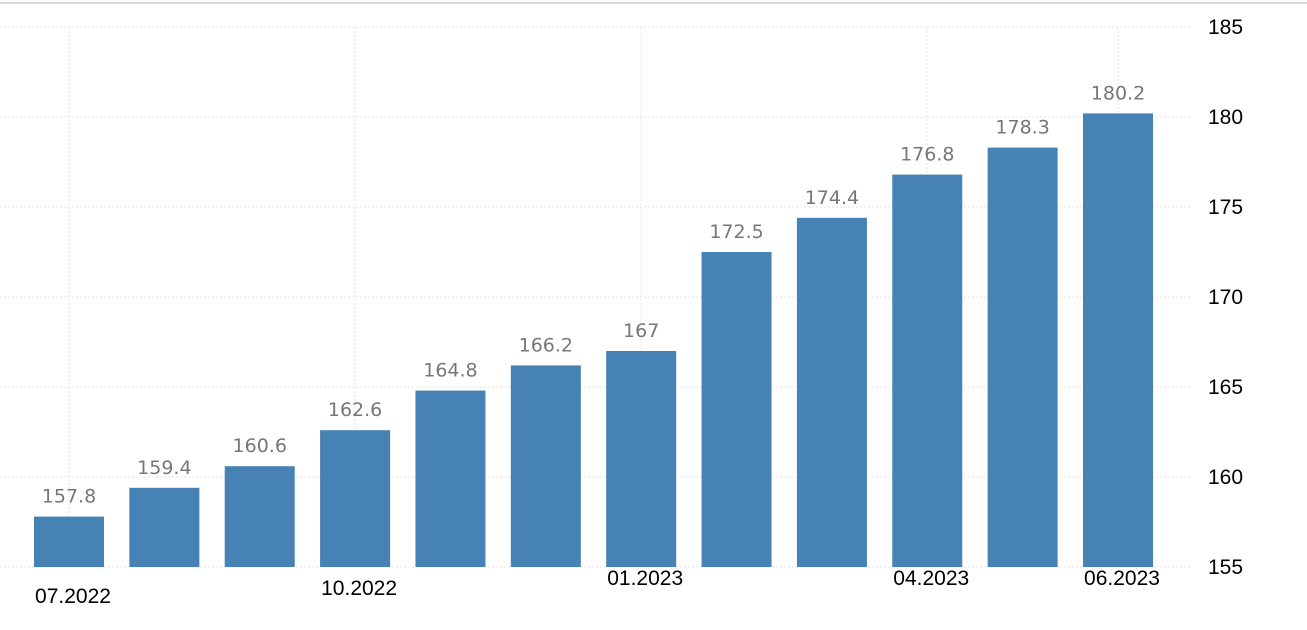 This screenshot has width=1307, height=630. Describe the element at coordinates (260, 446) in the screenshot. I see `data-label: 160.6` at that location.